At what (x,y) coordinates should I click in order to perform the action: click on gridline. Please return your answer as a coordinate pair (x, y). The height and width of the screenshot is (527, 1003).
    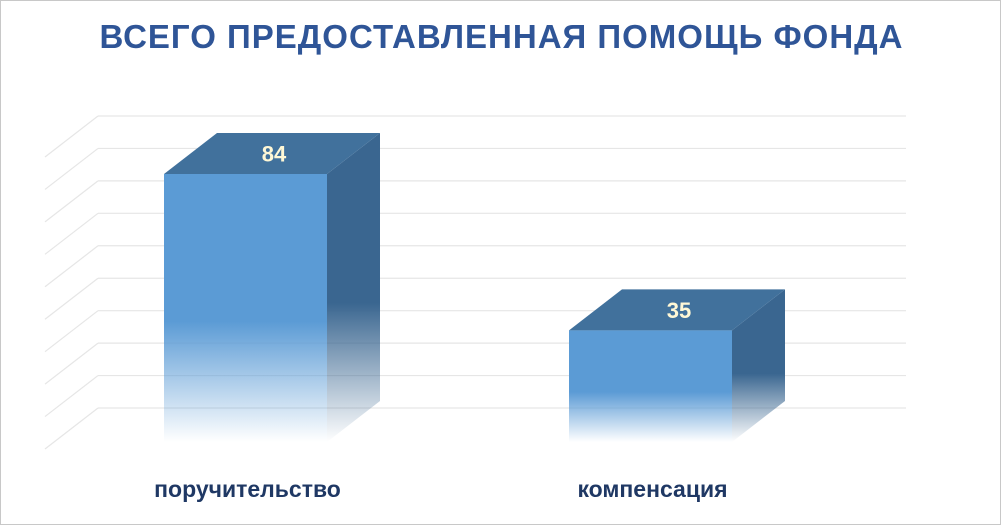
    Looking at the image, I should click on (475, 136).